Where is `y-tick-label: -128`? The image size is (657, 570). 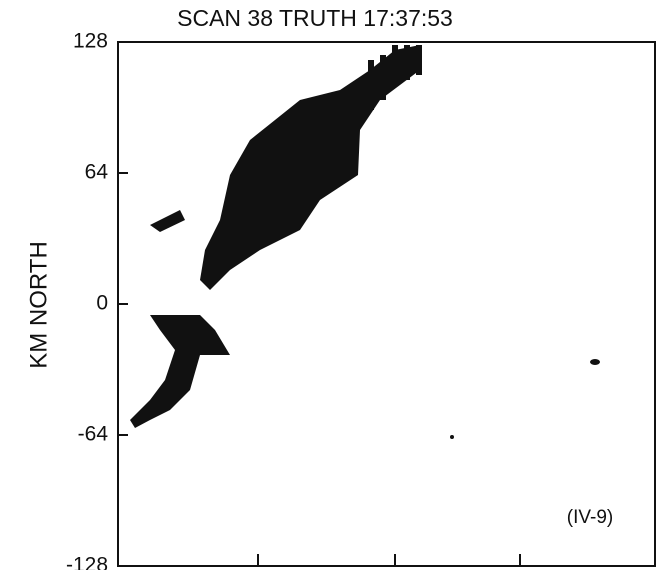 y-tick-label: -128 is located at coordinates (87, 562).